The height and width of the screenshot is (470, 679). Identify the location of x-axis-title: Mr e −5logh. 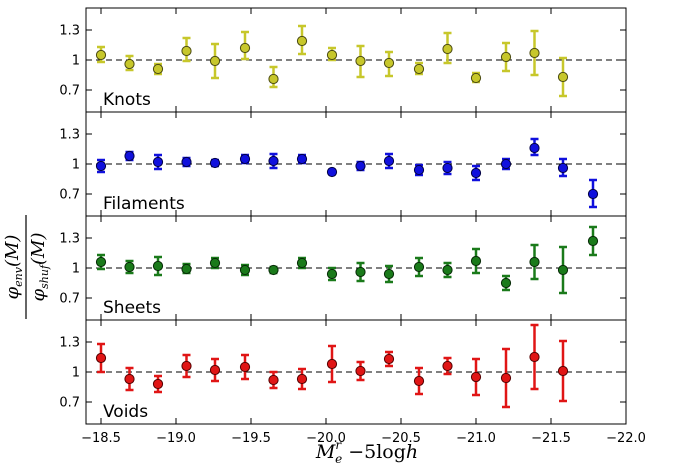
(366, 452).